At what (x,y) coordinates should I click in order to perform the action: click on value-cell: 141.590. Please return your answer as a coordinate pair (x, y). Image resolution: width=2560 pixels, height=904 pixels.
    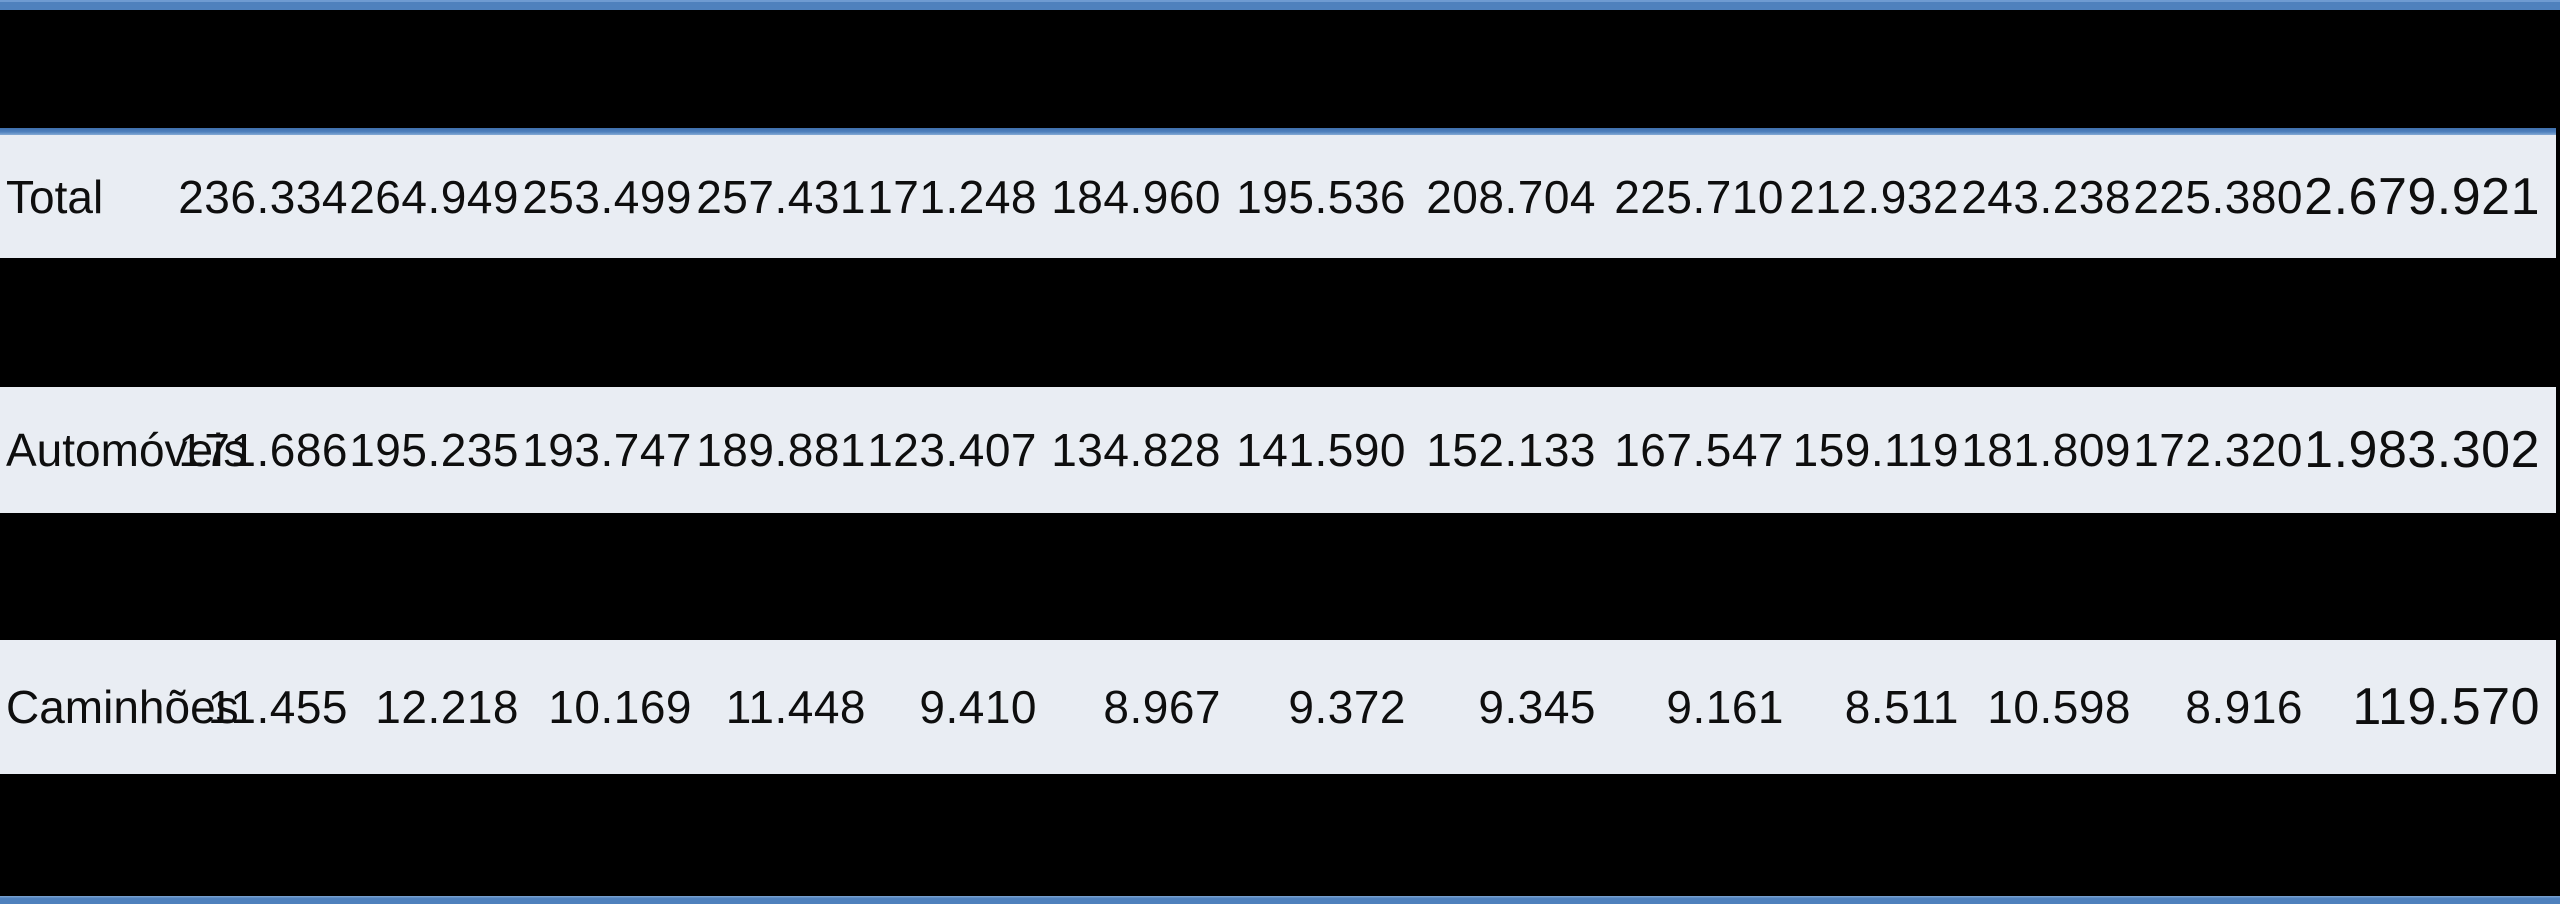
    Looking at the image, I should click on (1321, 450).